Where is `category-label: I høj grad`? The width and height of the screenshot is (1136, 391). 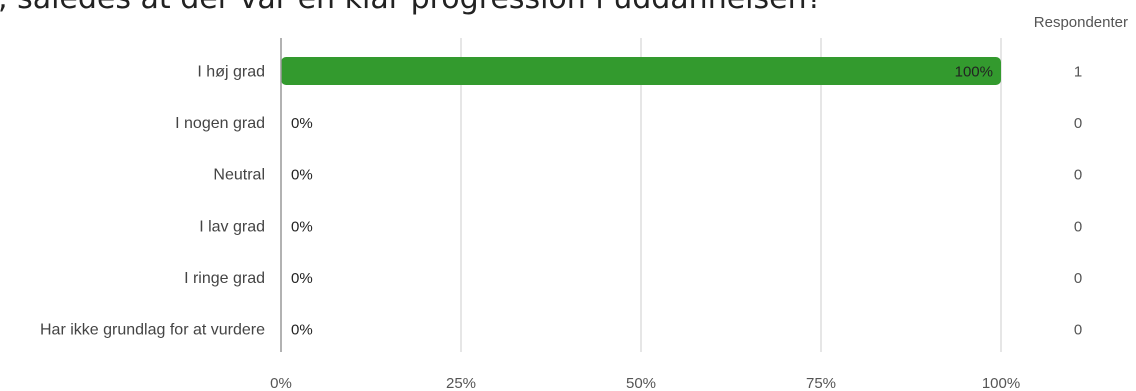 category-label: I høj grad is located at coordinates (231, 72).